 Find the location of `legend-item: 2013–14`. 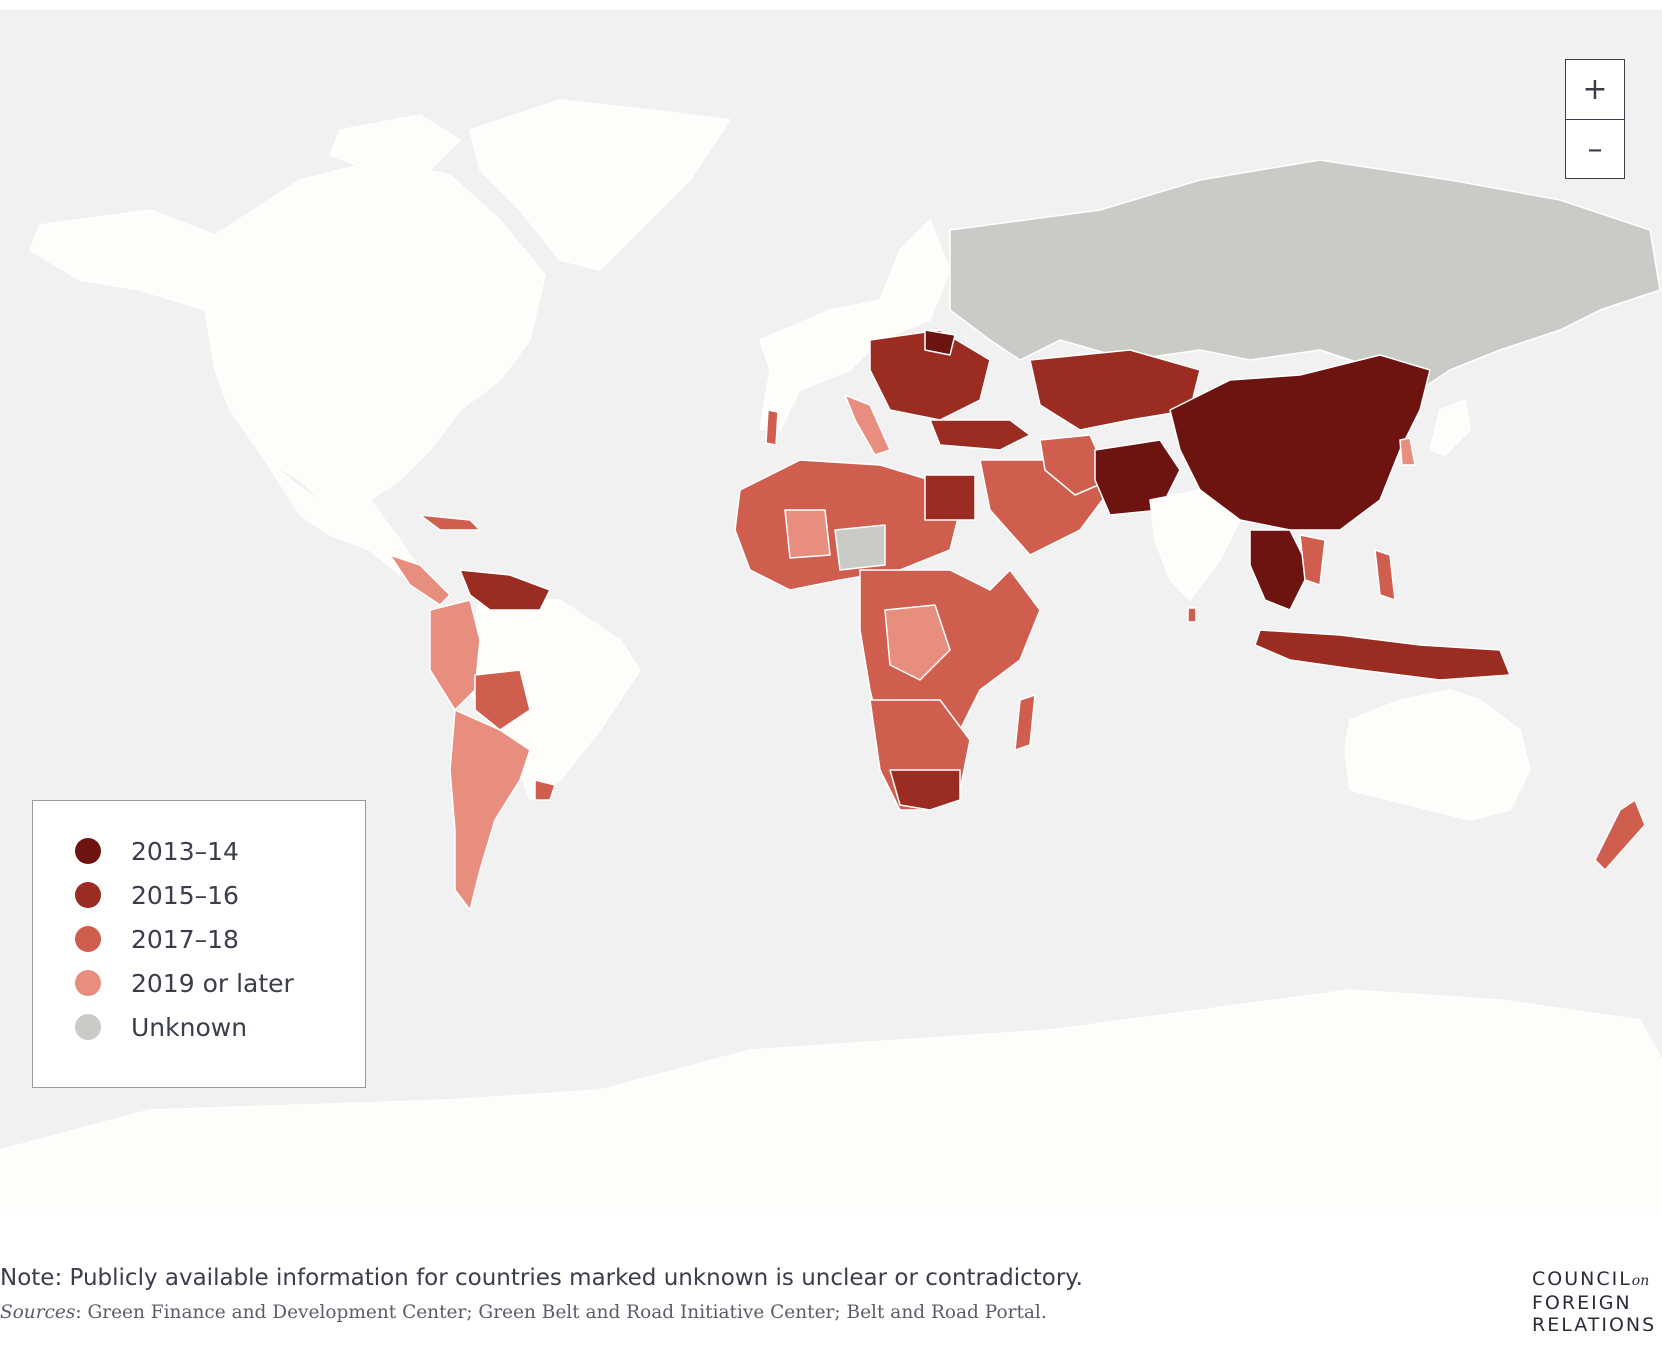

legend-item: 2013–14 is located at coordinates (199, 851).